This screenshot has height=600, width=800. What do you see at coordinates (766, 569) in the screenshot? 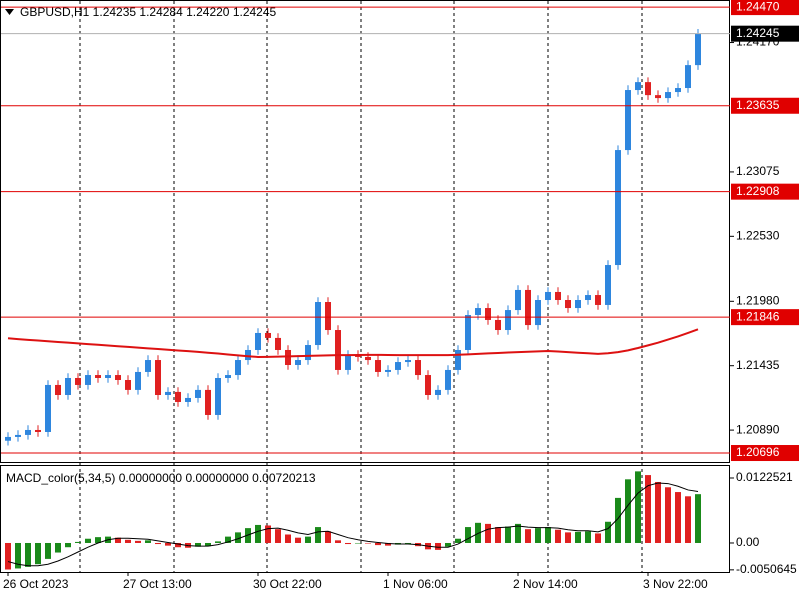
I see `y-tick-label: -0.0050645` at bounding box center [766, 569].